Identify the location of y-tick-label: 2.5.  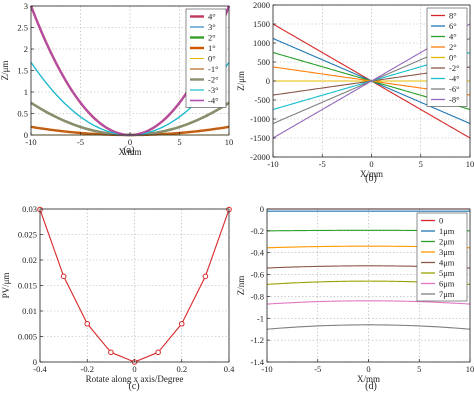
(22, 28).